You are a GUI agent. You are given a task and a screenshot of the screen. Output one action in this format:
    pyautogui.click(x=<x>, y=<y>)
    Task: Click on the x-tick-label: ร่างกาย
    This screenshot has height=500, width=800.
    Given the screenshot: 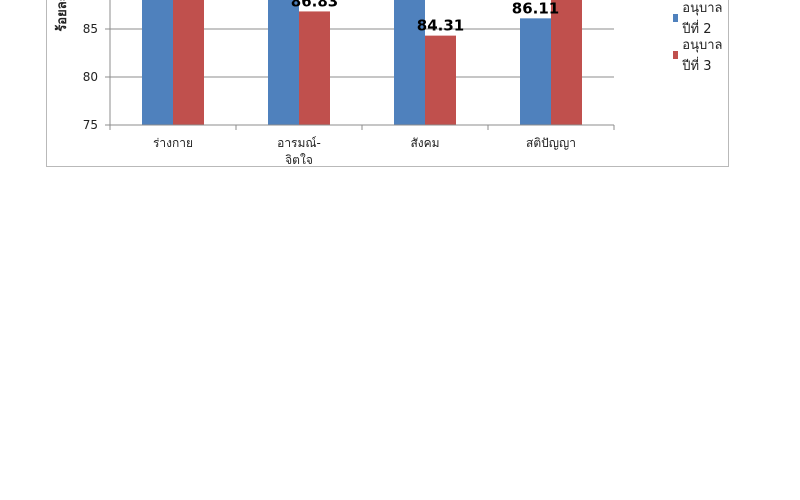 What is the action you would take?
    pyautogui.click(x=173, y=143)
    